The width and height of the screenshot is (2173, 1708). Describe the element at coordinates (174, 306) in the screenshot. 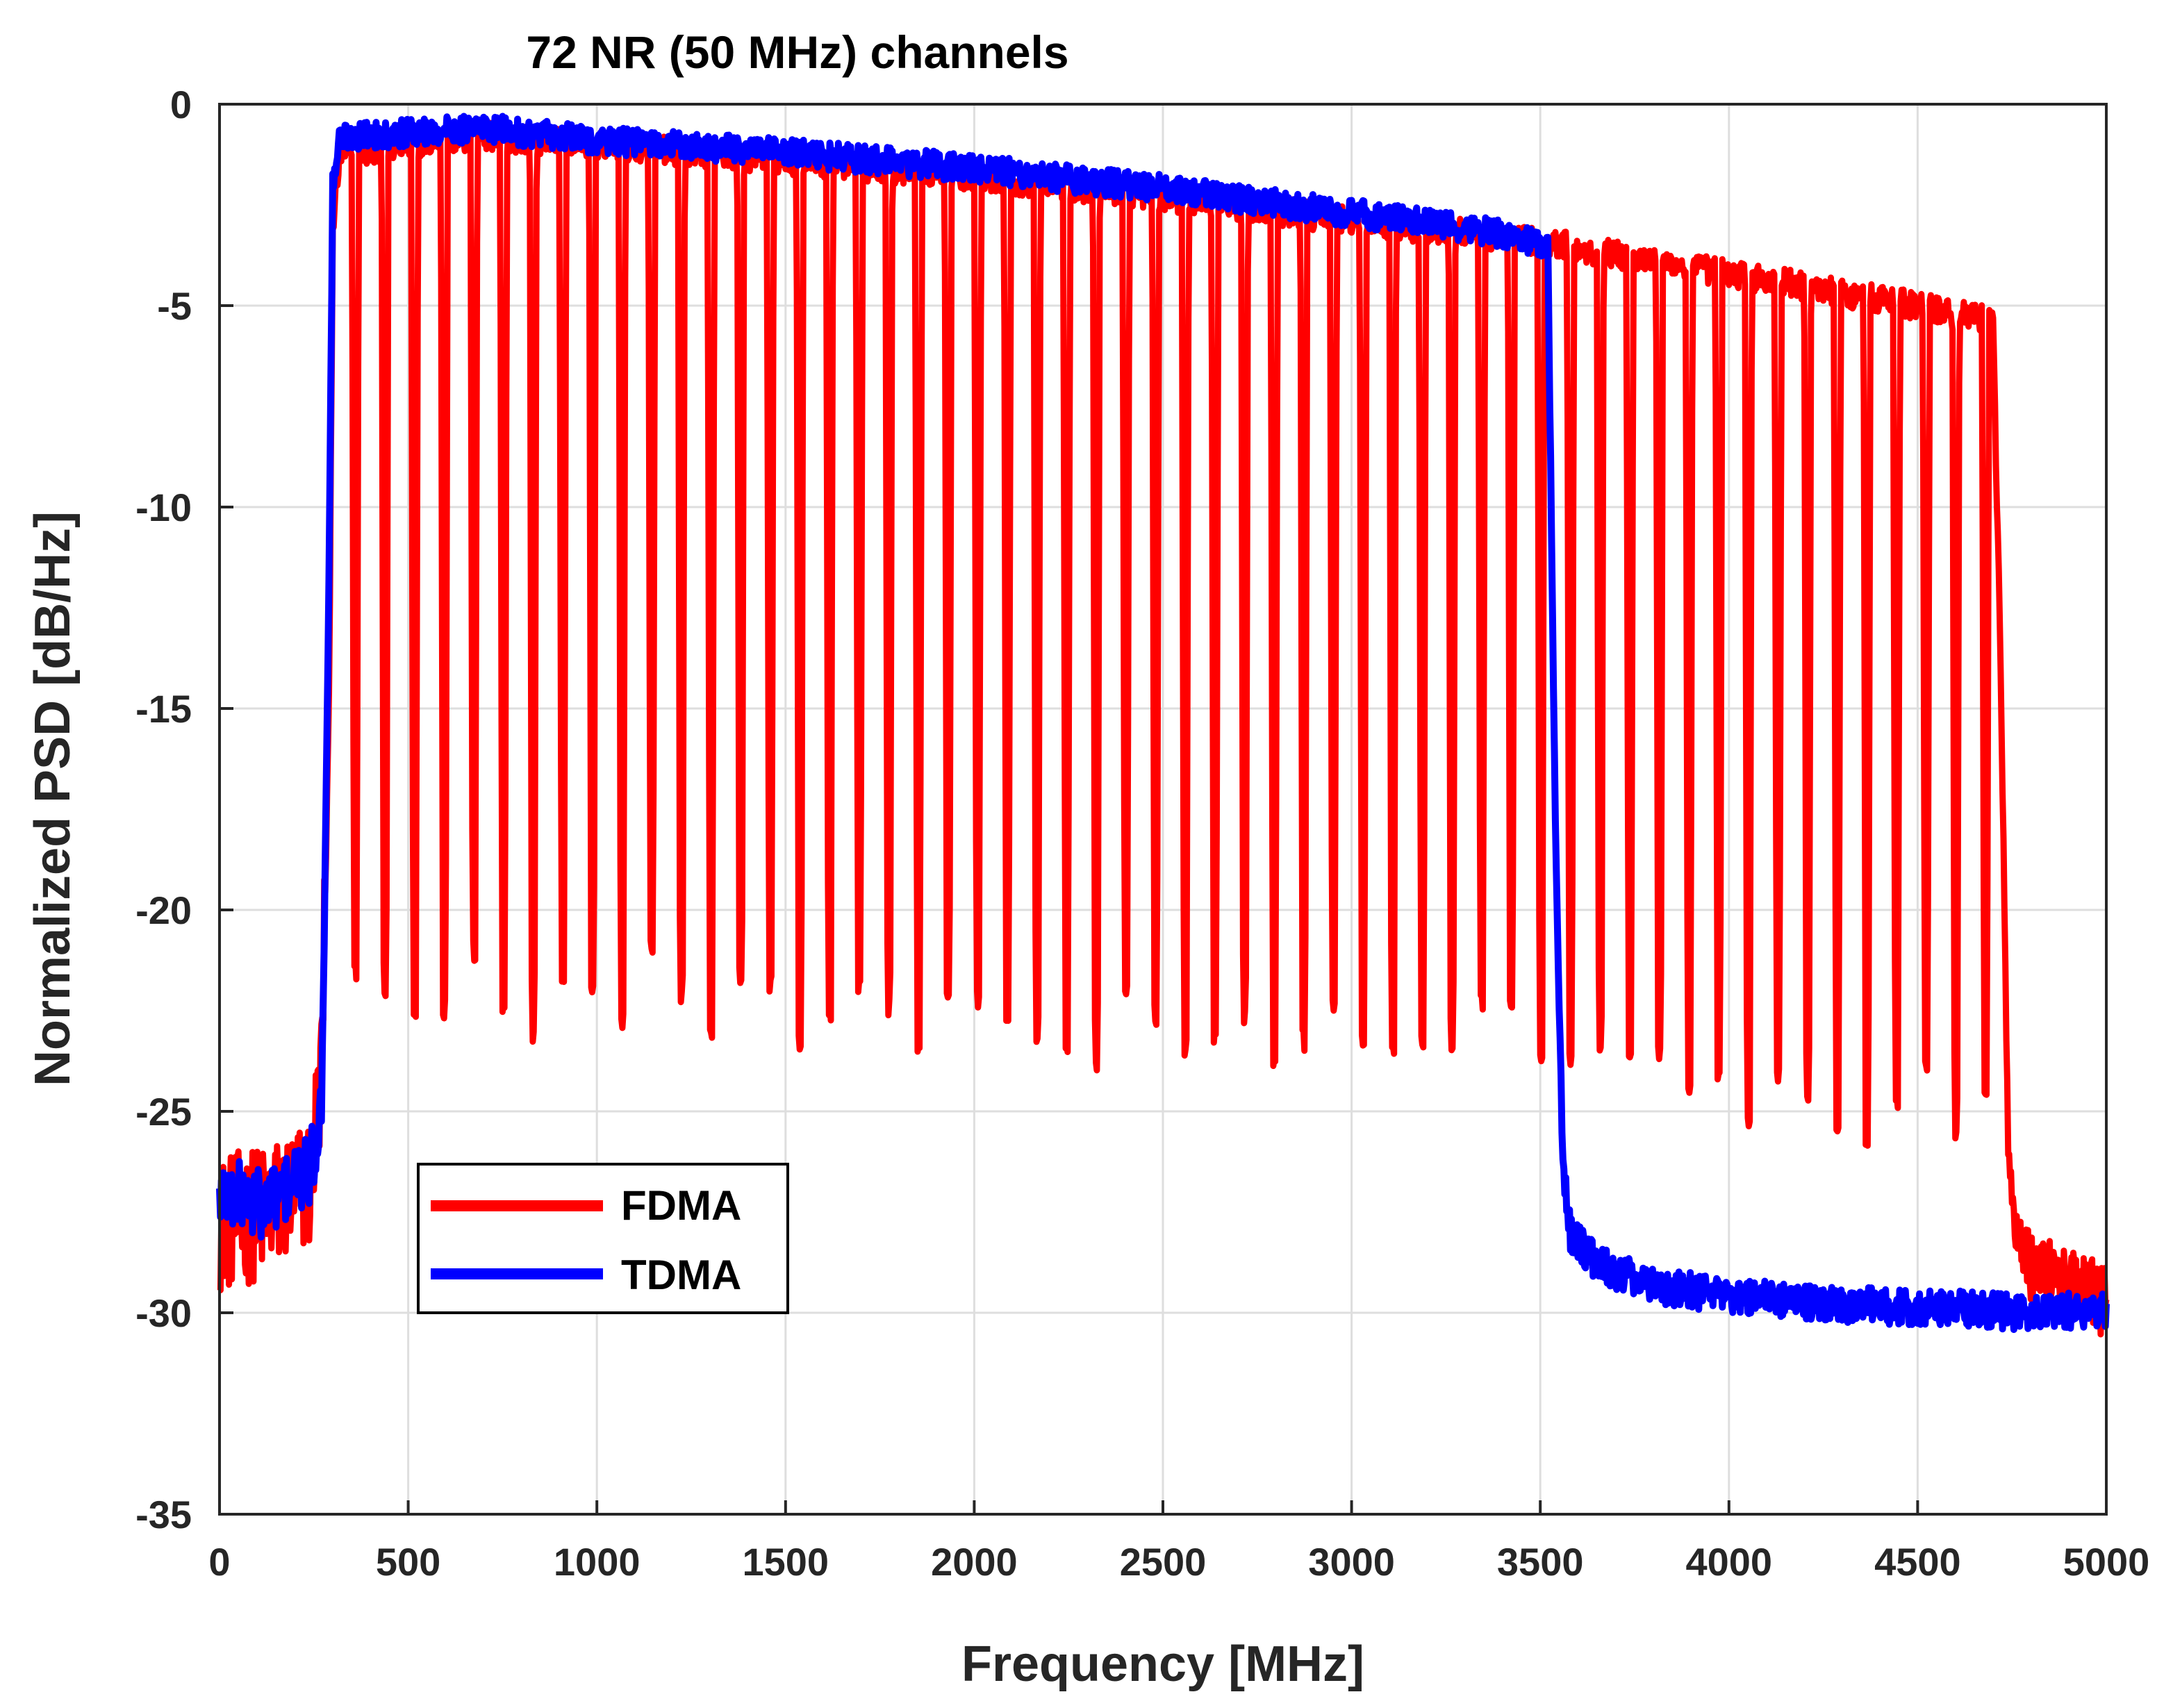

I see `y-tick-label: -5` at that location.